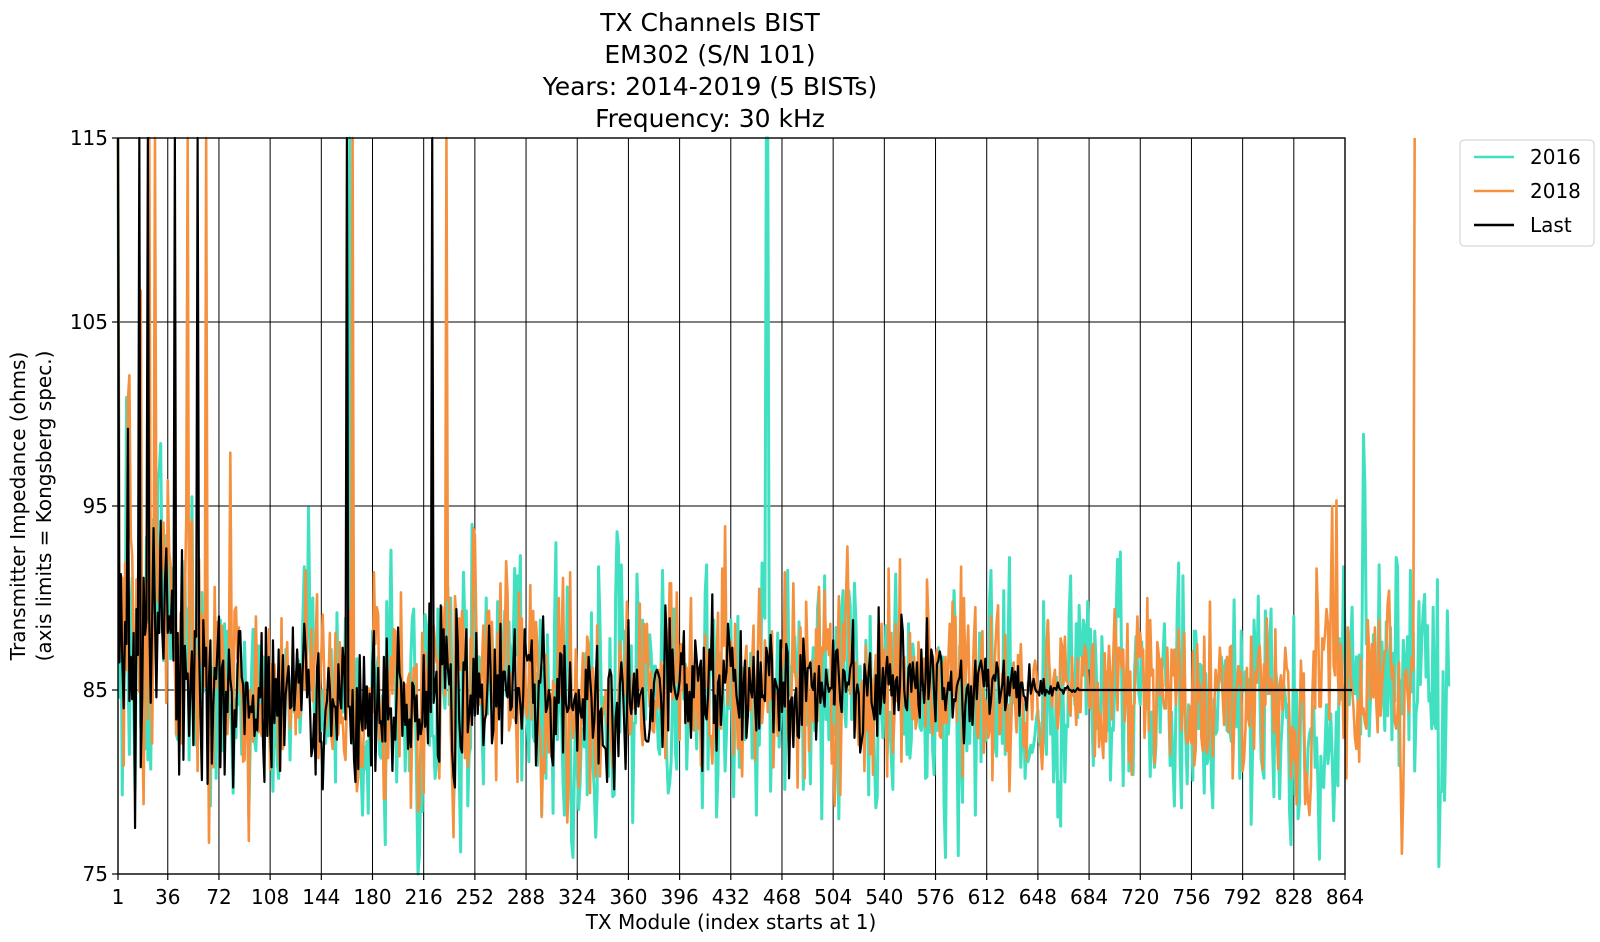 The width and height of the screenshot is (1600, 942). I want to click on x-tick-label: 468, so click(782, 897).